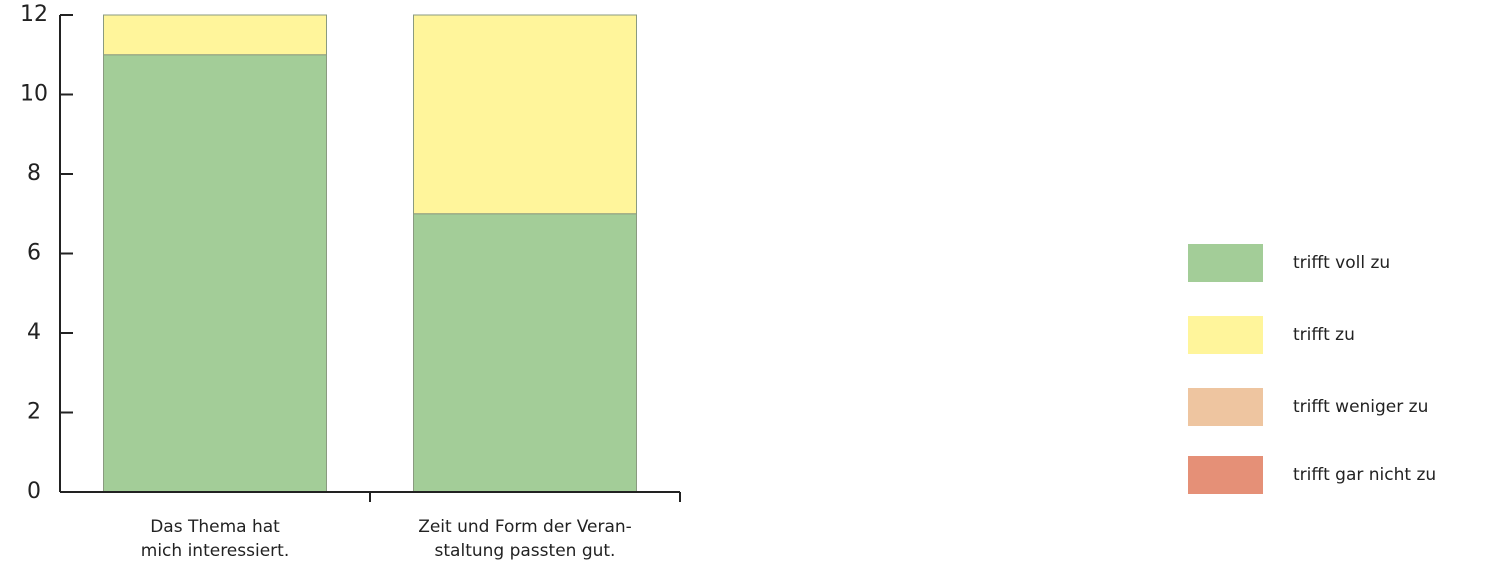 The image size is (1487, 571). I want to click on x-tick-label: Zeit und Form der Veran-, so click(525, 527).